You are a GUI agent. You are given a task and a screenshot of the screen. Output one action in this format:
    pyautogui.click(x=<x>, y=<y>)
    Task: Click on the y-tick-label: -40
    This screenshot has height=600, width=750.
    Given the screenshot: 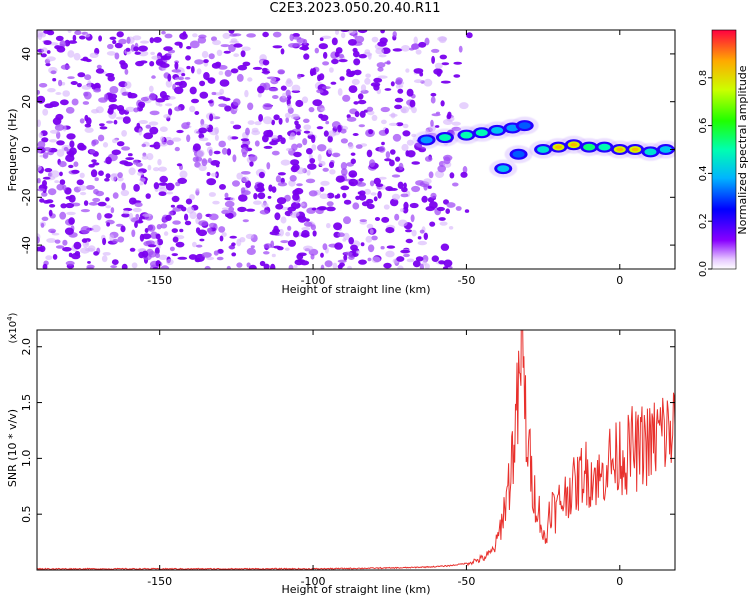 What is the action you would take?
    pyautogui.click(x=26, y=245)
    